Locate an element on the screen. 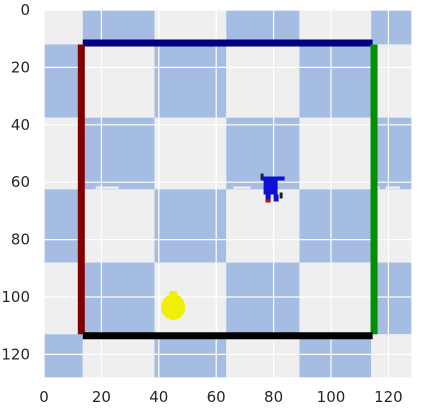 This screenshot has width=439, height=410. x-tick-label: 40 is located at coordinates (158, 397).